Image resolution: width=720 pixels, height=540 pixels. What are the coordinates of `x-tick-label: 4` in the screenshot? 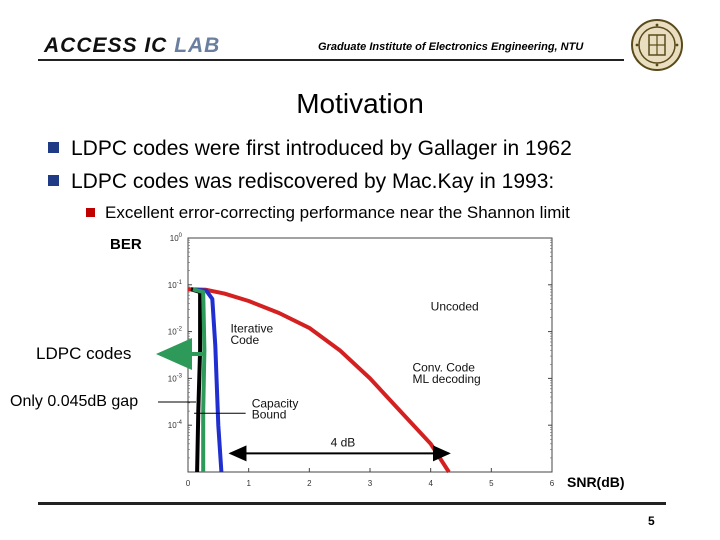 It's located at (430, 483).